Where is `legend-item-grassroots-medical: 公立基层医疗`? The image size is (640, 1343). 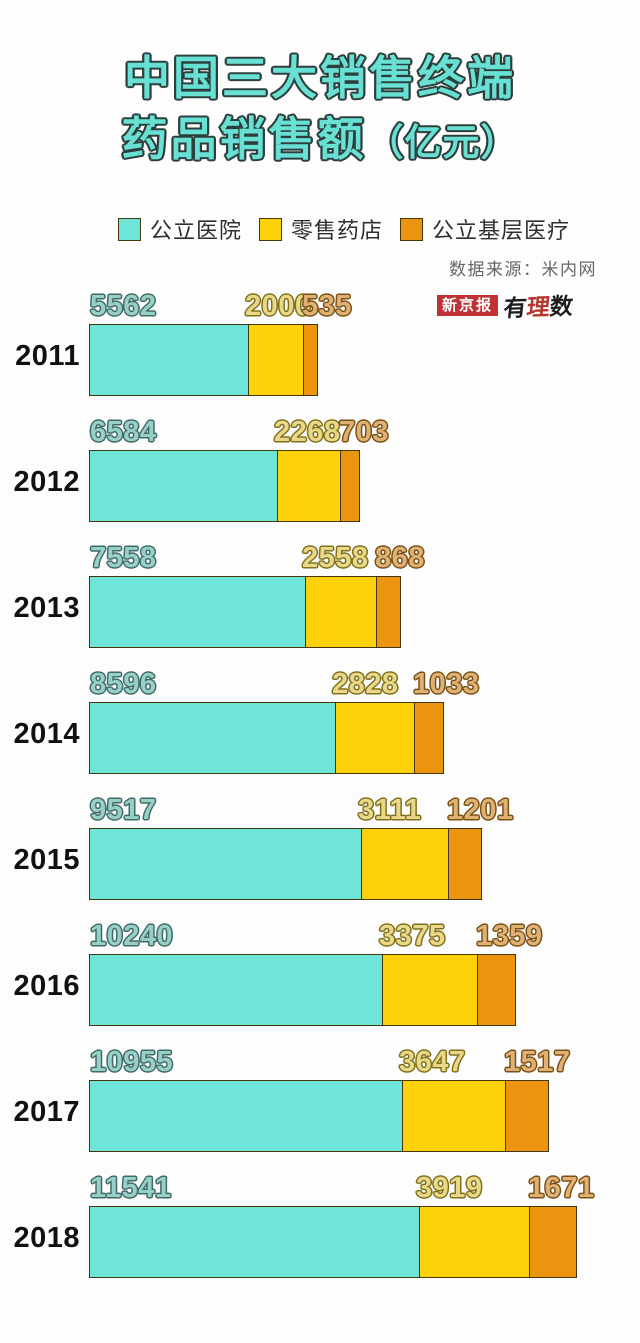
legend-item-grassroots-medical: 公立基层医疗 is located at coordinates (485, 229).